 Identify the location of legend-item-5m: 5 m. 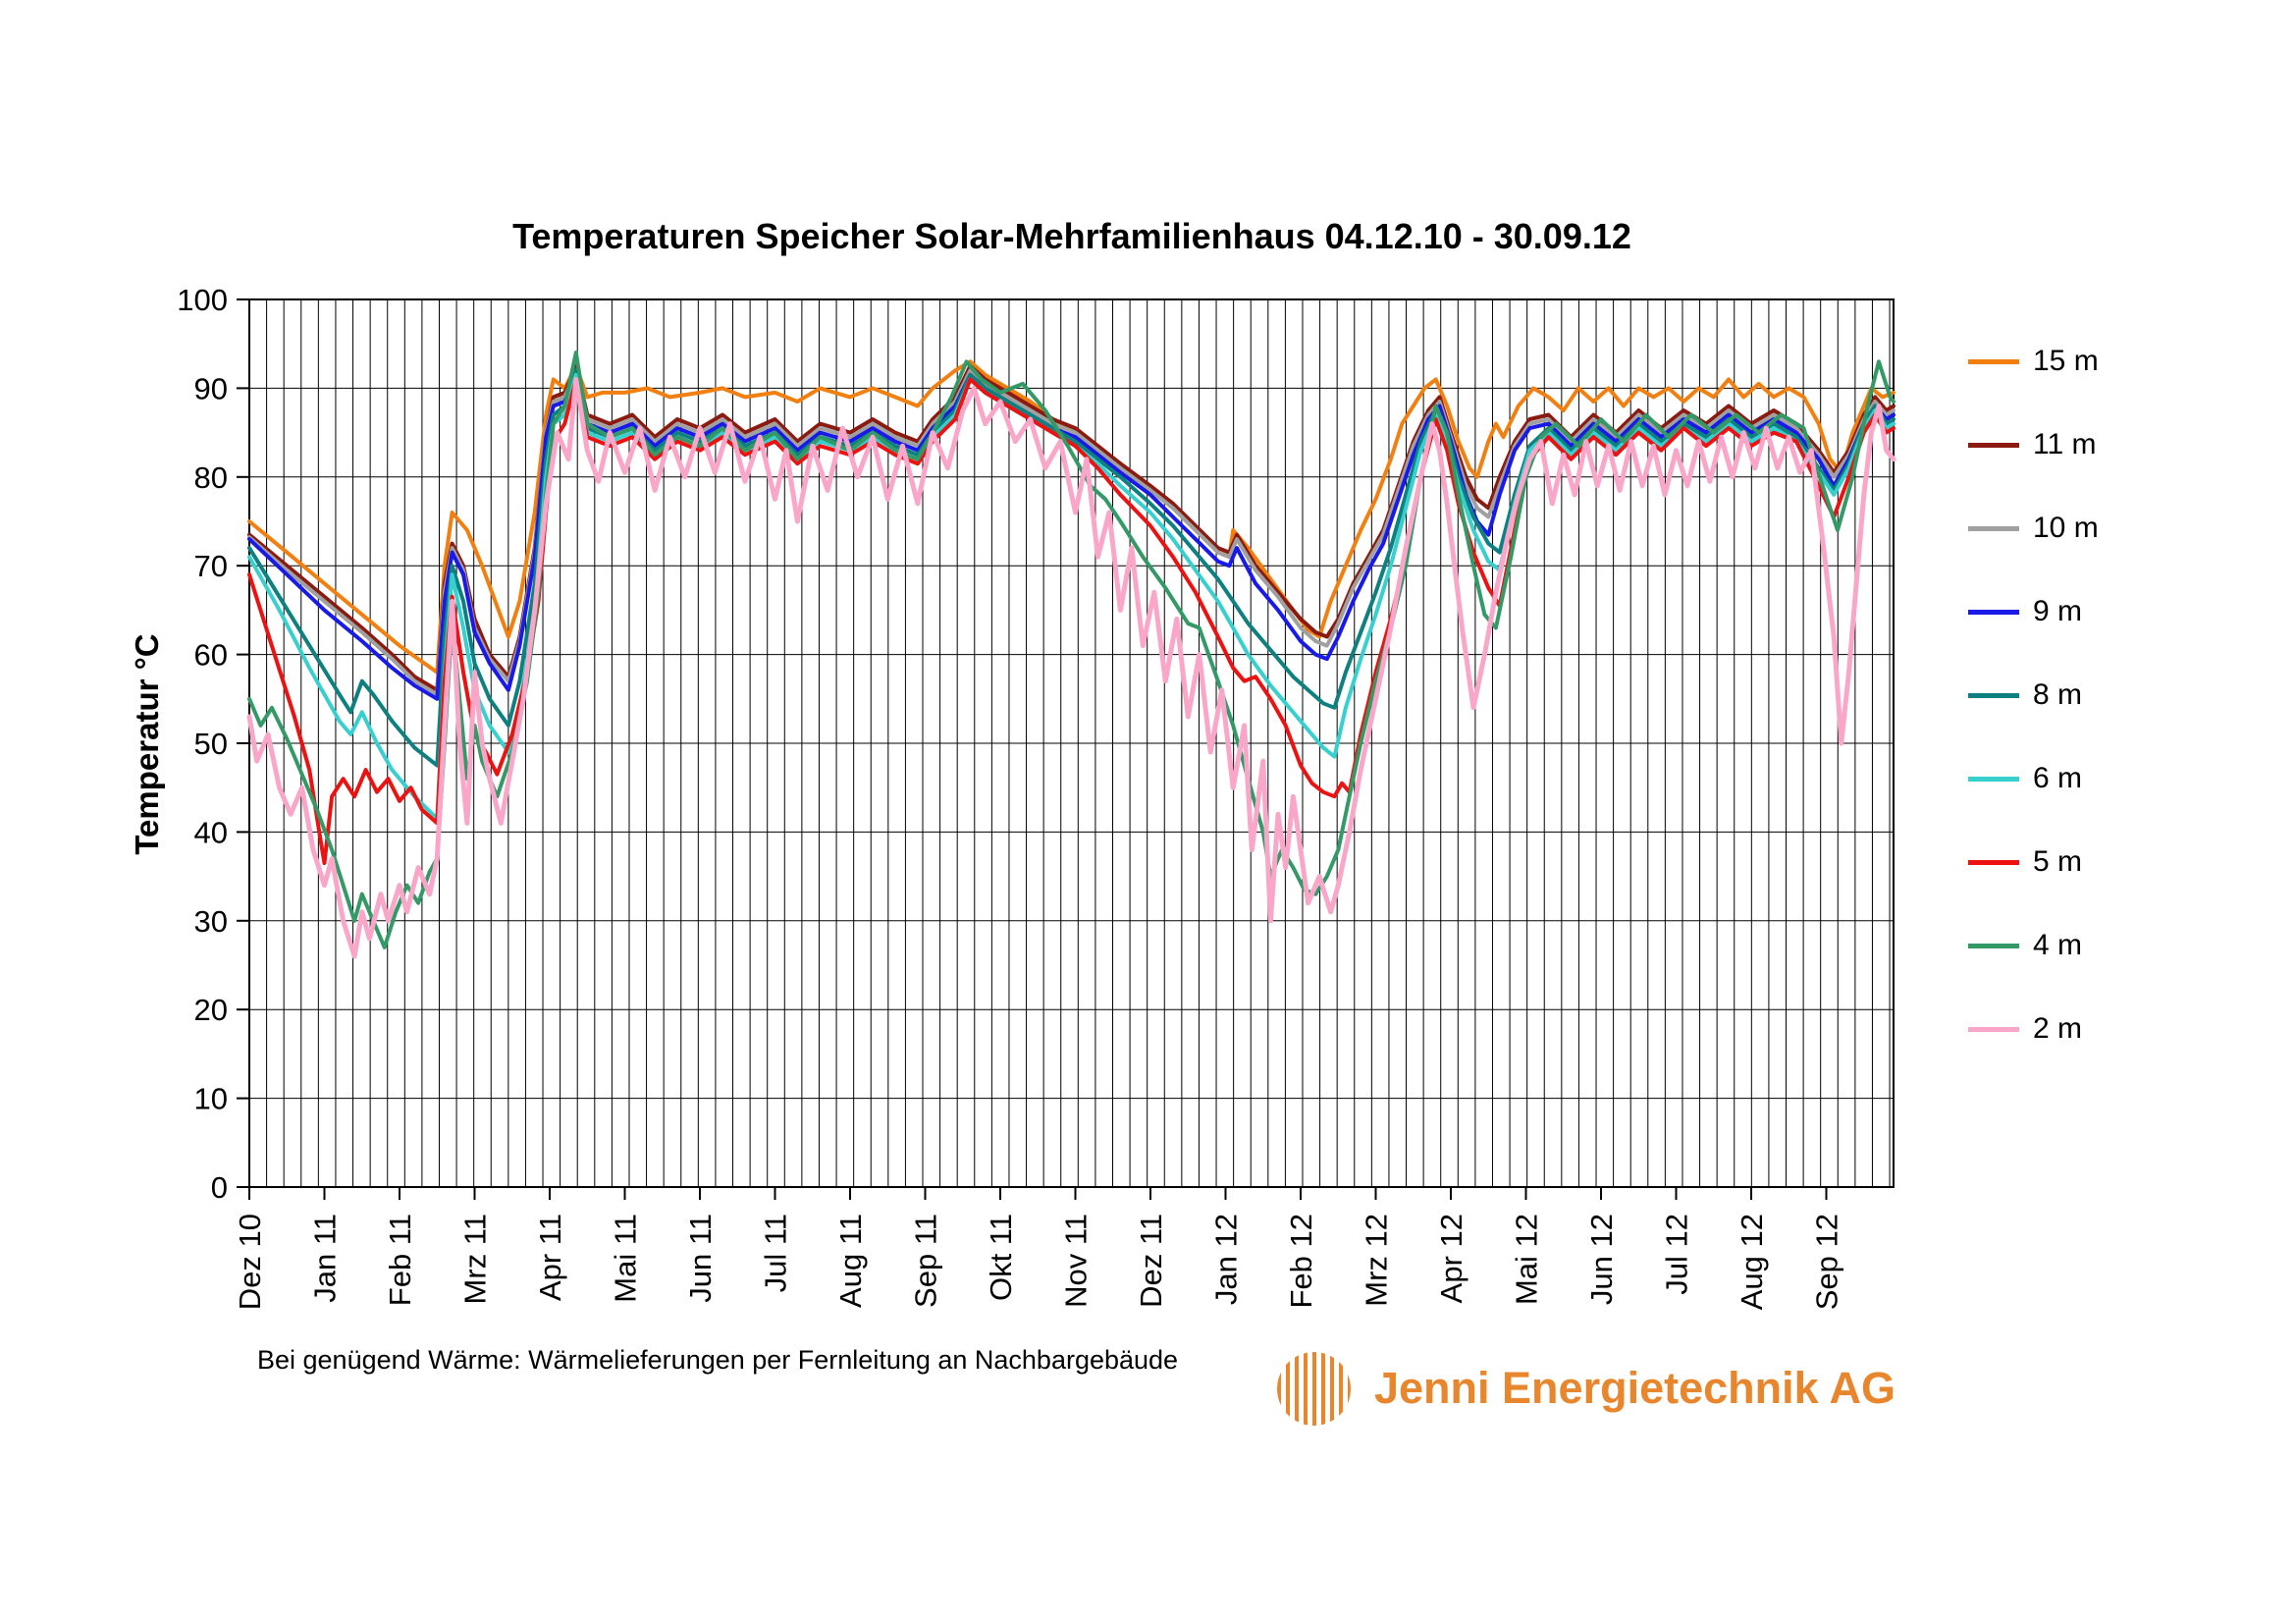
(2025, 862).